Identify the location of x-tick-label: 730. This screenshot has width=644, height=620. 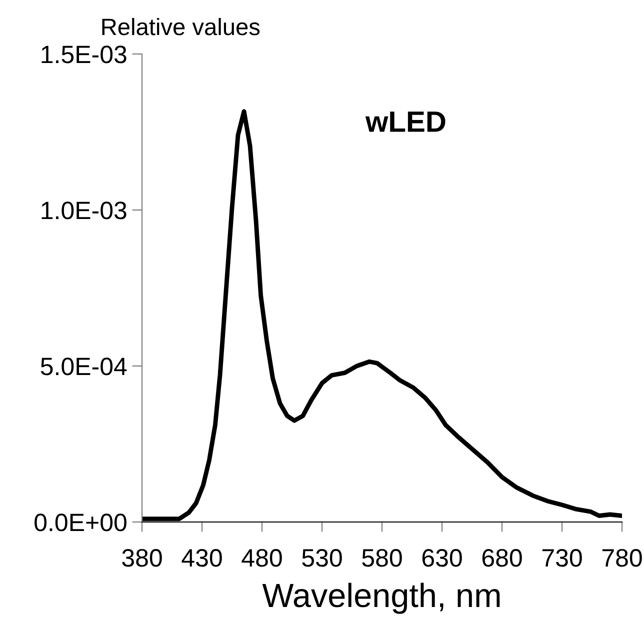
(562, 558).